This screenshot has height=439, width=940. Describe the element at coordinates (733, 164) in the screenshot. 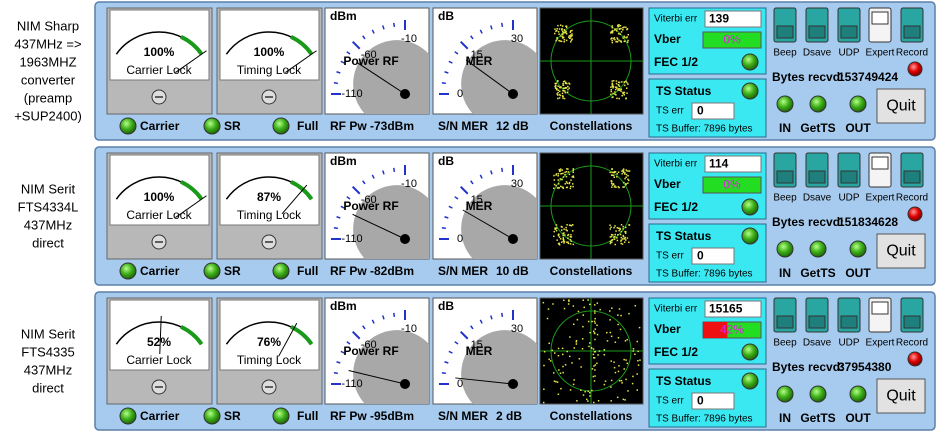

I see `viterbi-err-field` at that location.